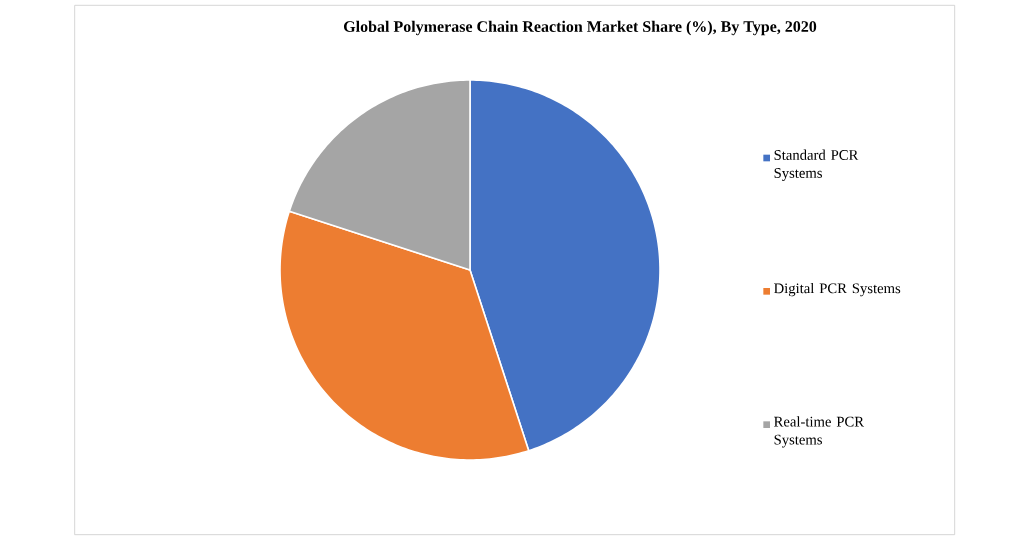 This screenshot has height=536, width=1024. Describe the element at coordinates (819, 432) in the screenshot. I see `legend-label: Real-time PCR Systems` at that location.